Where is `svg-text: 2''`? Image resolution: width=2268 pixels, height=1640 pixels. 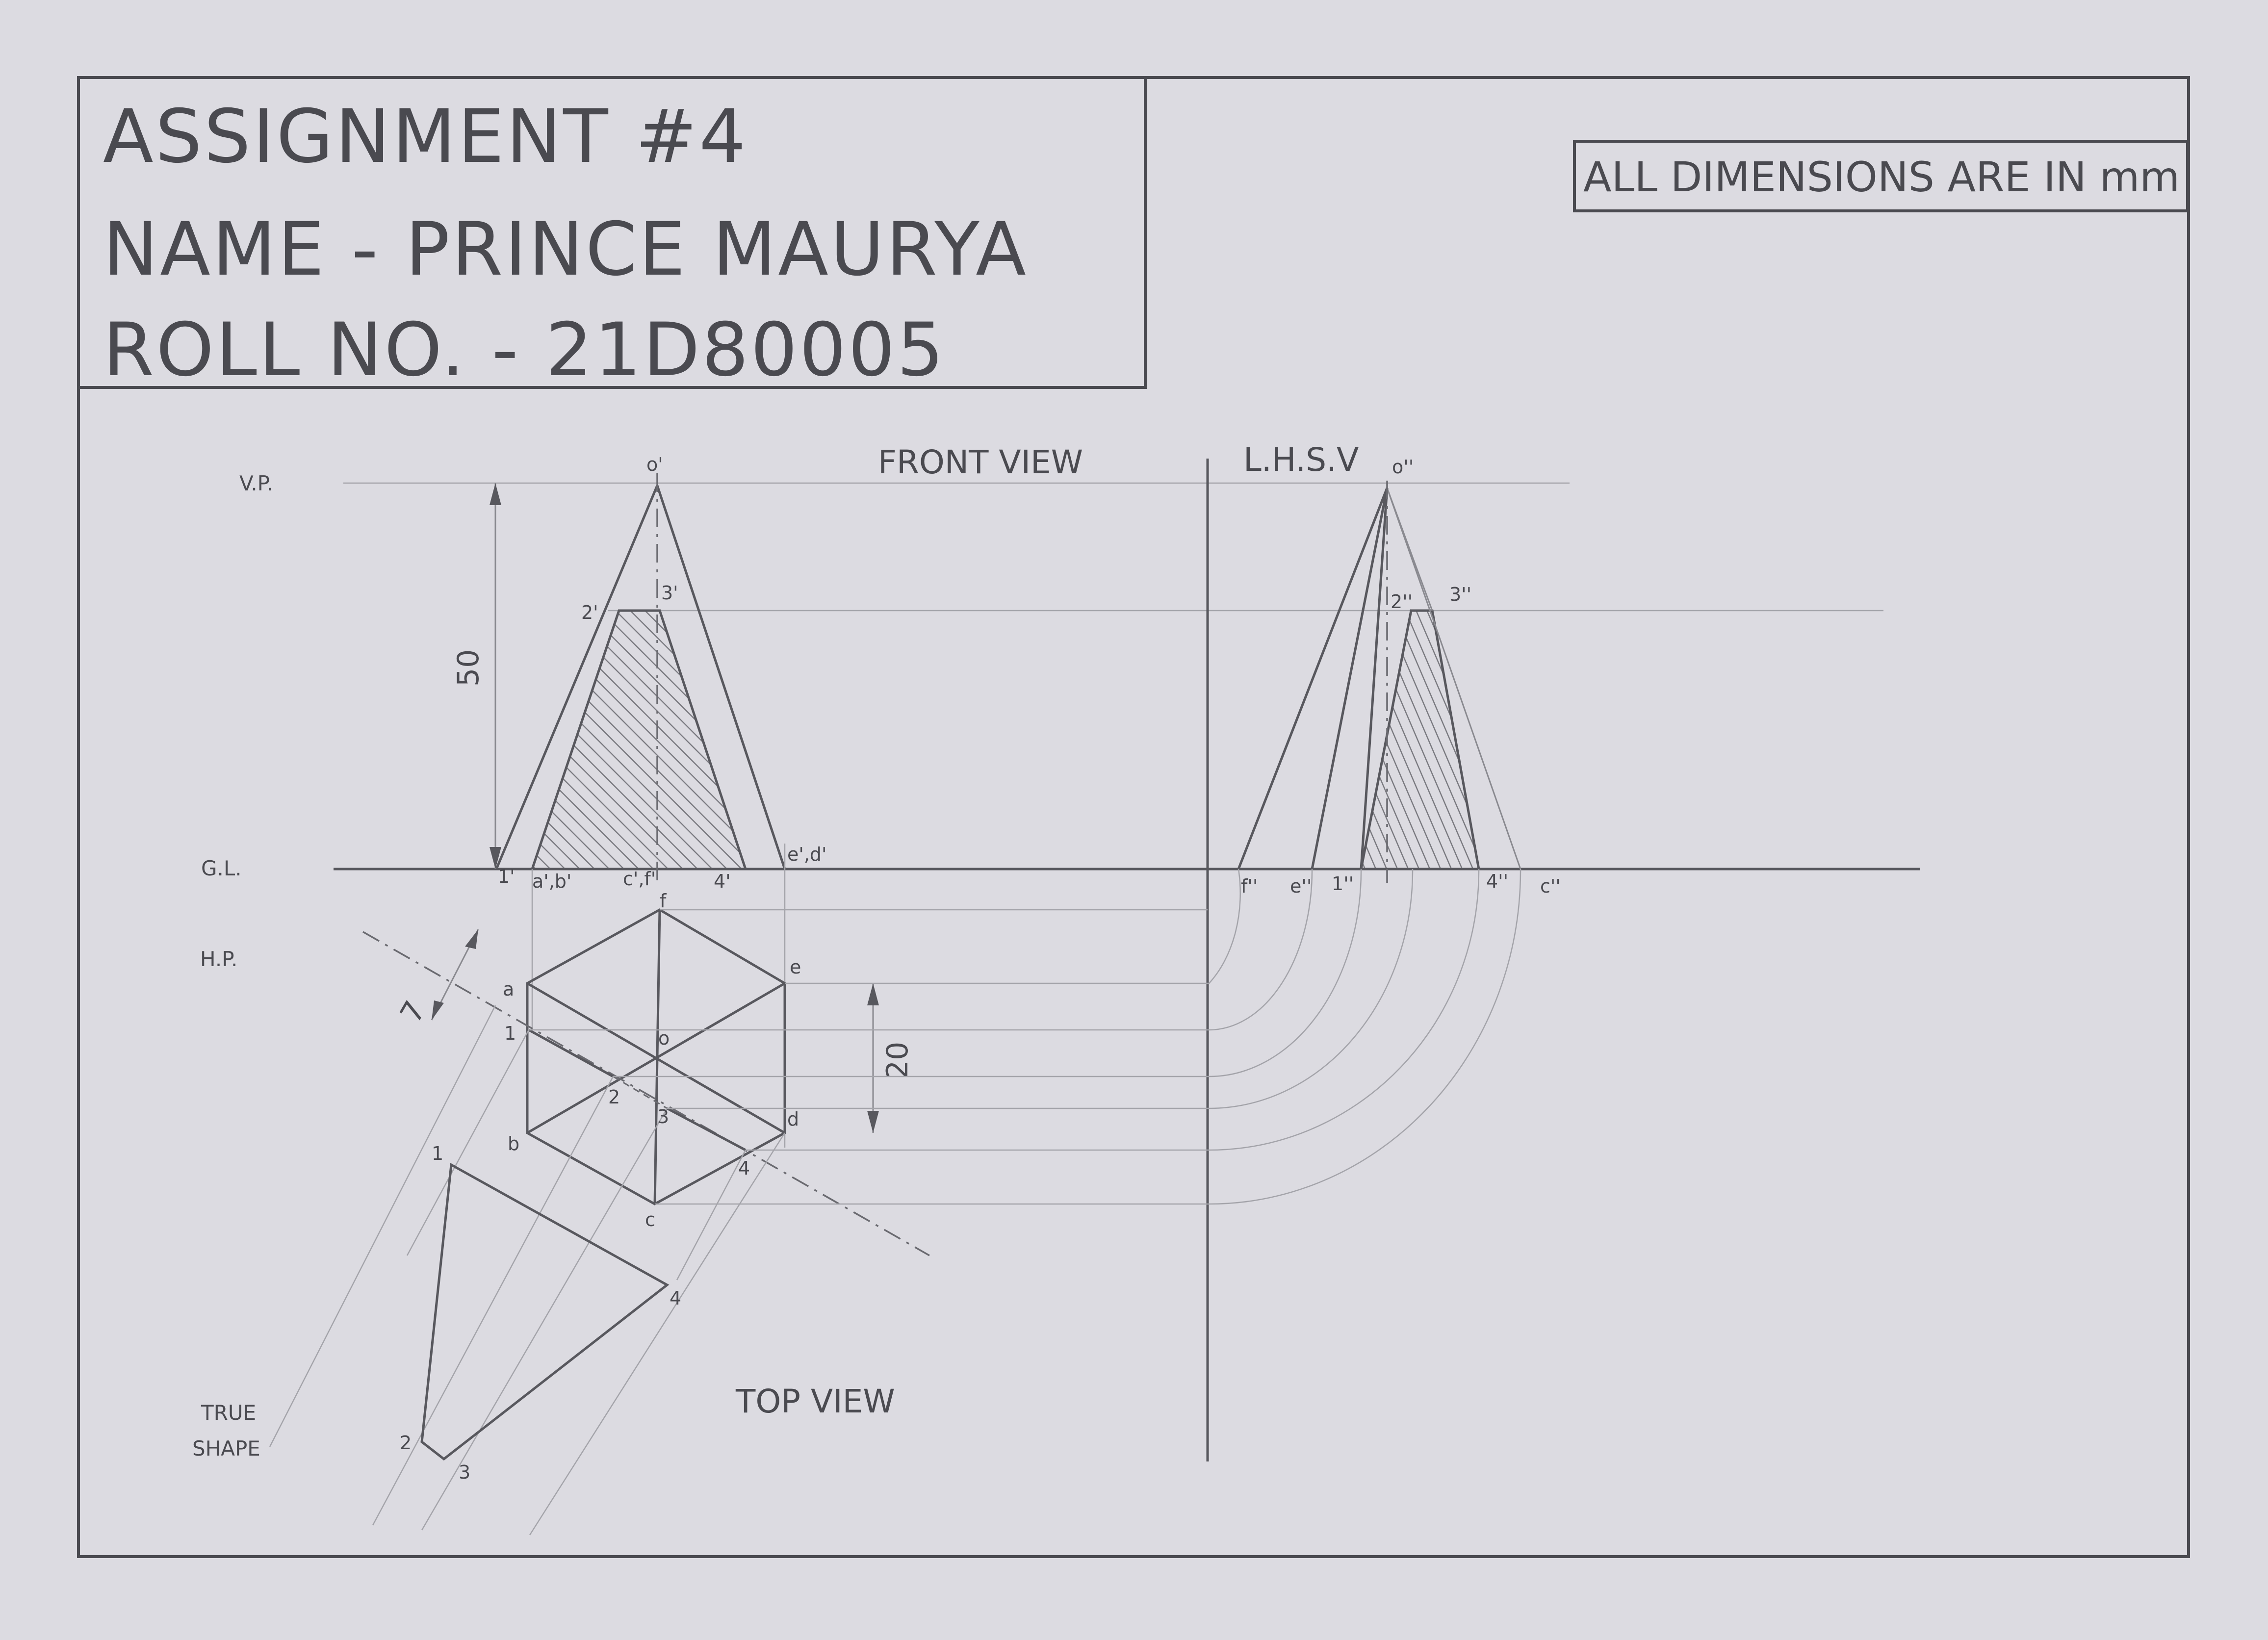 svg-text: 2'' is located at coordinates (1402, 602).